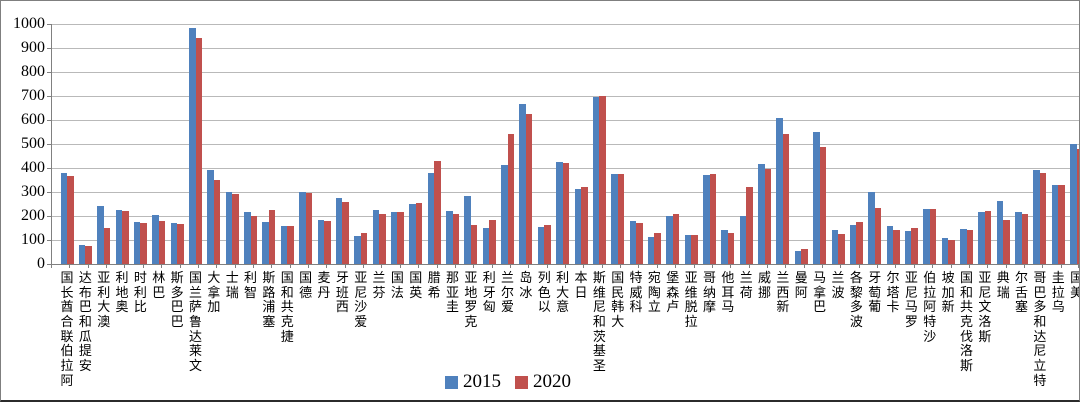  Describe the element at coordinates (85, 292) in the screenshot. I see `x-axis-label-char: 布` at that location.